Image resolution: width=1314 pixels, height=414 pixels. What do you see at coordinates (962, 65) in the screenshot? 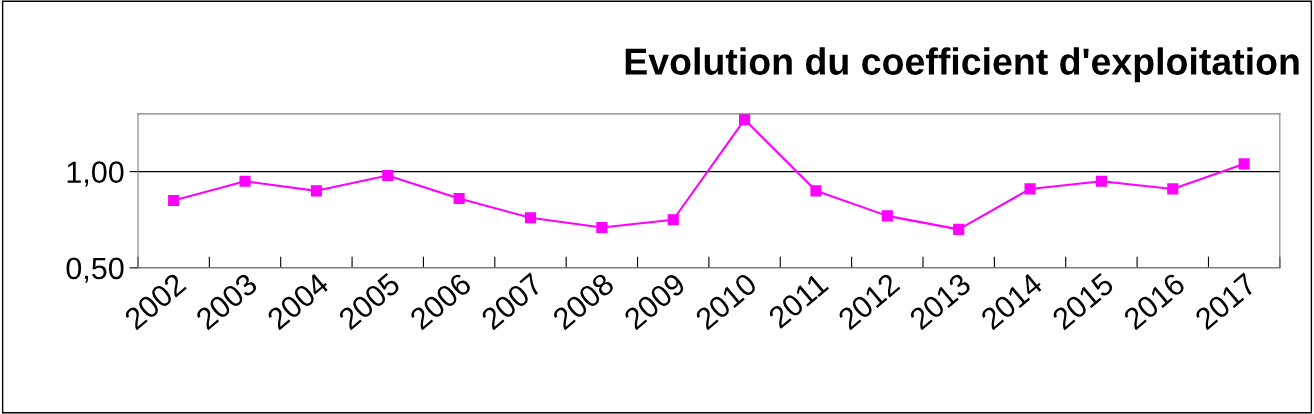
I see `chart-title: Evolution du coefficient d'exploitation` at bounding box center [962, 65].